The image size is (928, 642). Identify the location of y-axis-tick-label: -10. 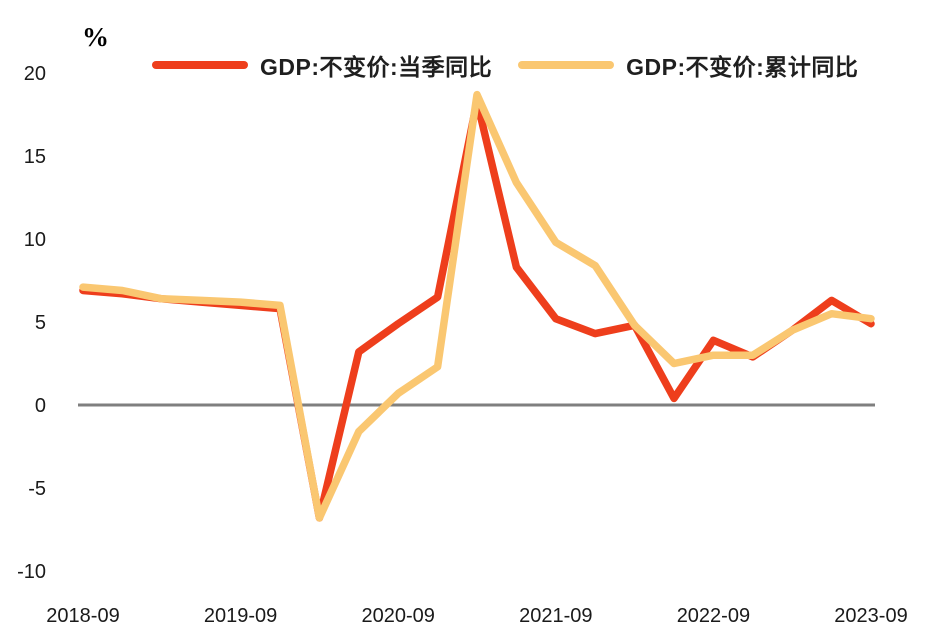
(31, 572).